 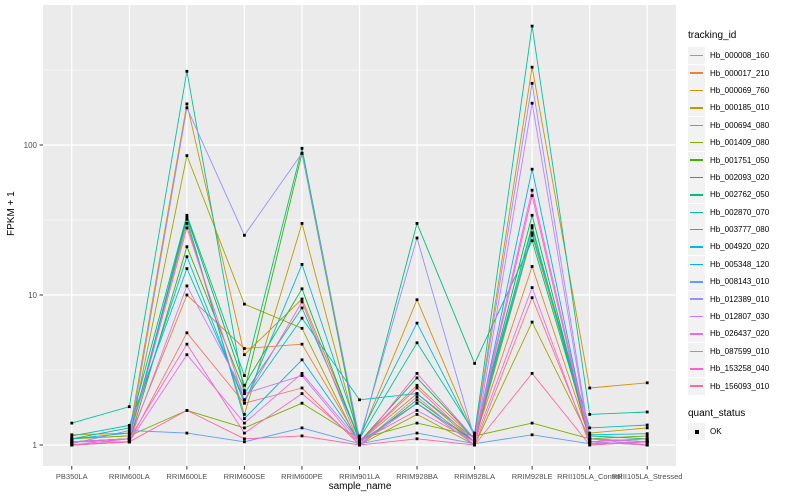 I want to click on legend-item-Hb_012807_030: Hb_012807_030, so click(x=743, y=317).